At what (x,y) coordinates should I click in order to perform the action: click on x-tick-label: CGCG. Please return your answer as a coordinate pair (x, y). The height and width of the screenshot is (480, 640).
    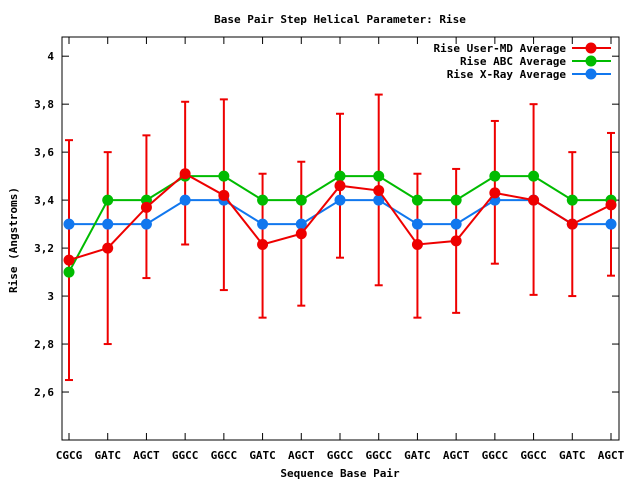
    Looking at the image, I should click on (69, 455).